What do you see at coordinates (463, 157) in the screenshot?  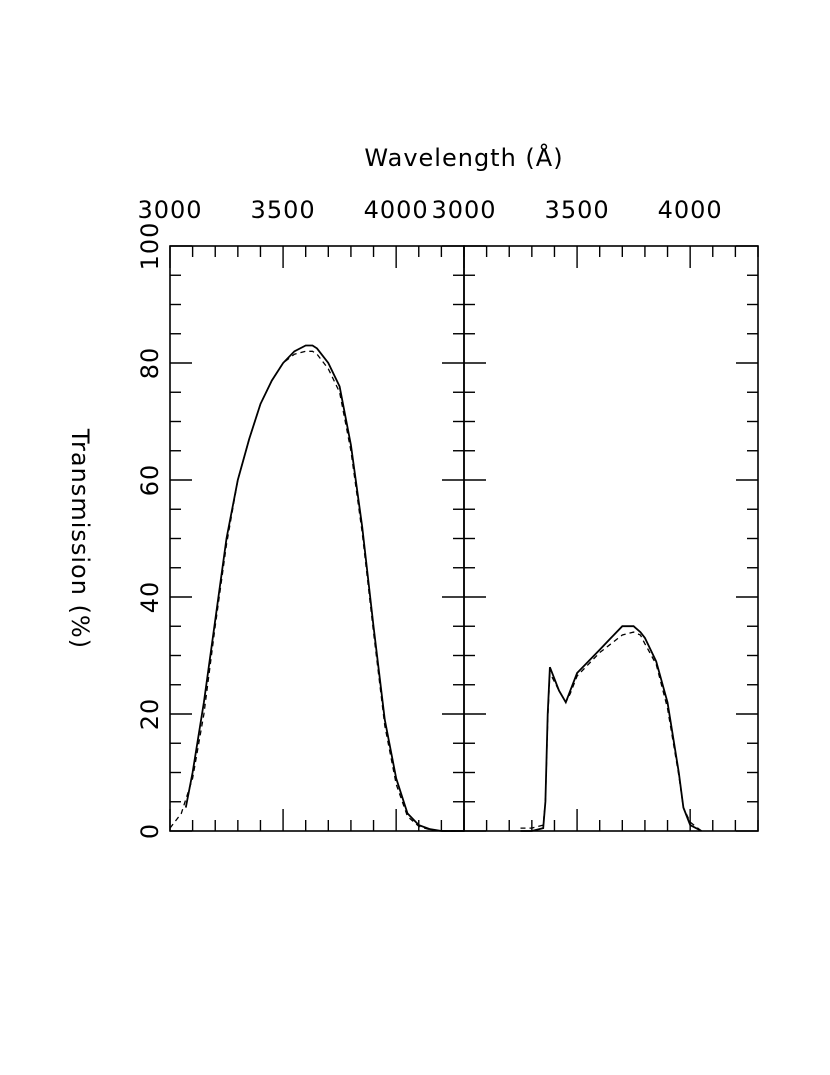 I see `x-axis-label: Wavelength (Å)` at bounding box center [463, 157].